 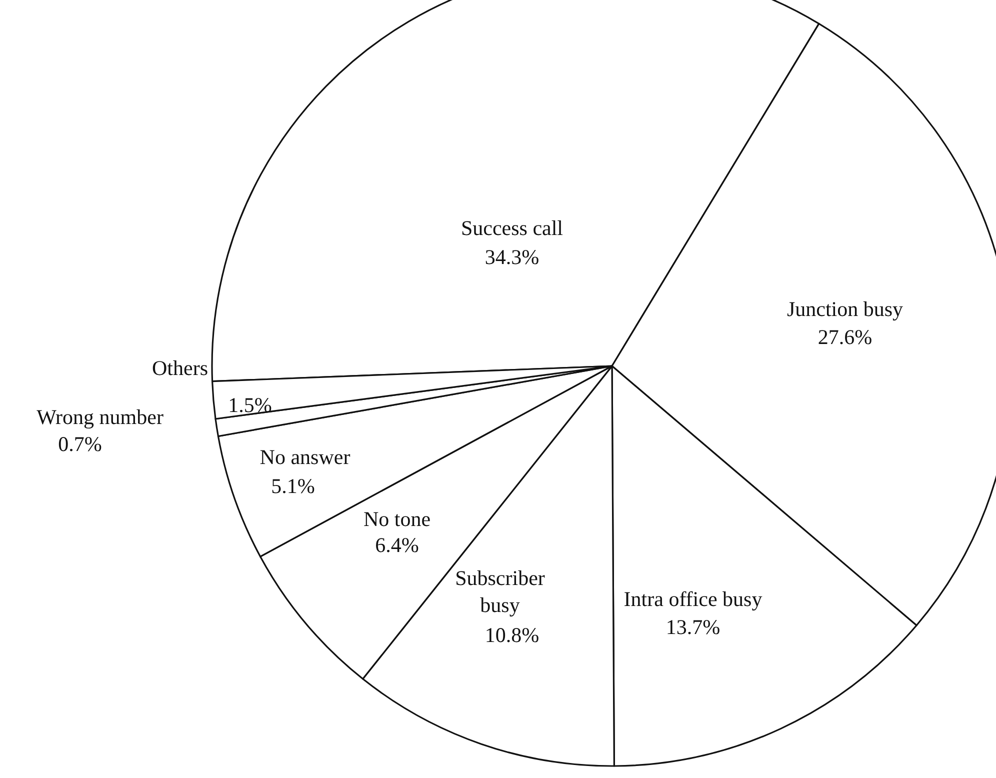 I want to click on data-label: 6.4%, so click(x=397, y=545).